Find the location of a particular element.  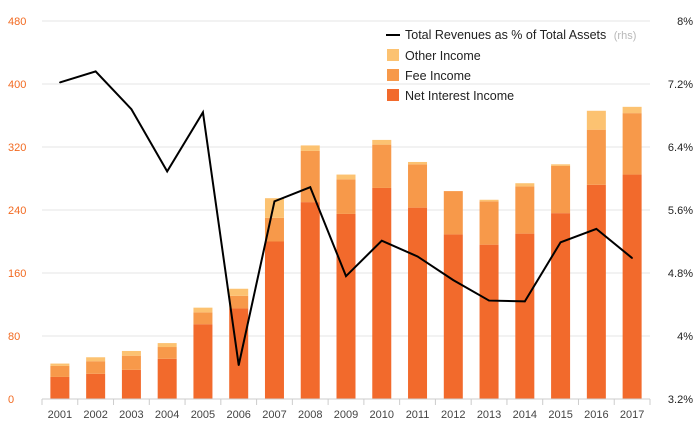

x-tick-label: 2017 is located at coordinates (632, 415).